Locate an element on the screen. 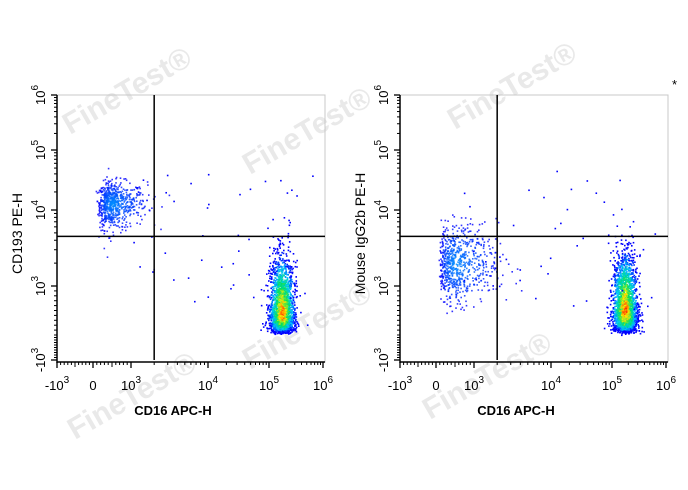 This screenshot has height=490, width=688. watermark: FineTest® is located at coordinates (132, 396).